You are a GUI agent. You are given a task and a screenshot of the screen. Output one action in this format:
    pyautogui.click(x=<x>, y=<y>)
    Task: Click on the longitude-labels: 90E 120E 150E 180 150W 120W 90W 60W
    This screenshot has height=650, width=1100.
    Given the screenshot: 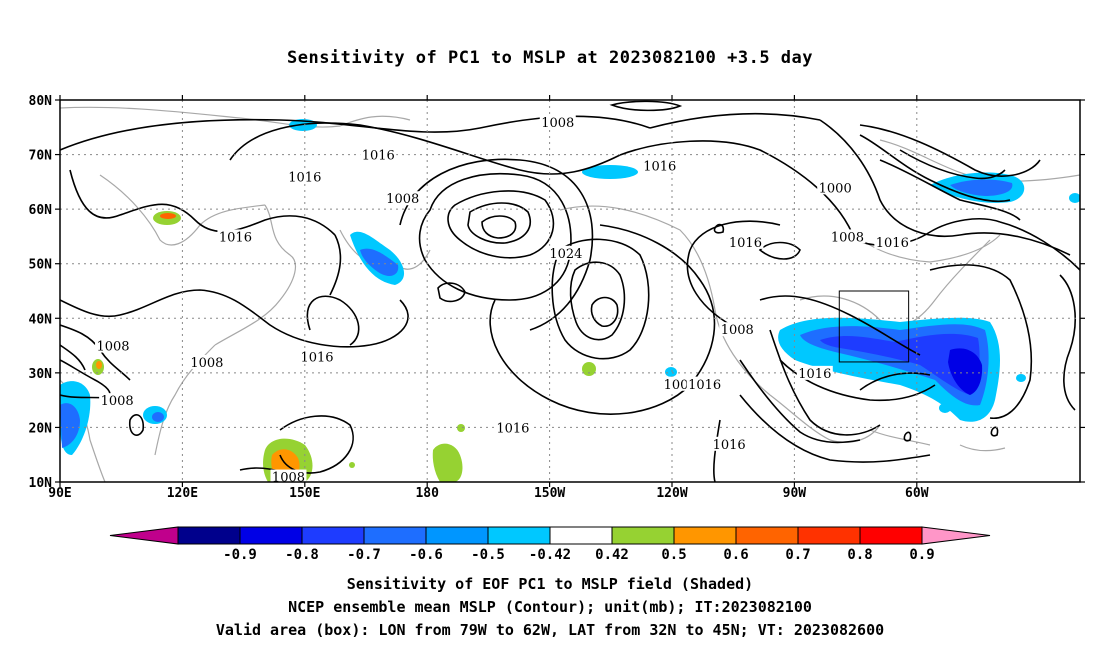 What is the action you would take?
    pyautogui.click(x=488, y=493)
    